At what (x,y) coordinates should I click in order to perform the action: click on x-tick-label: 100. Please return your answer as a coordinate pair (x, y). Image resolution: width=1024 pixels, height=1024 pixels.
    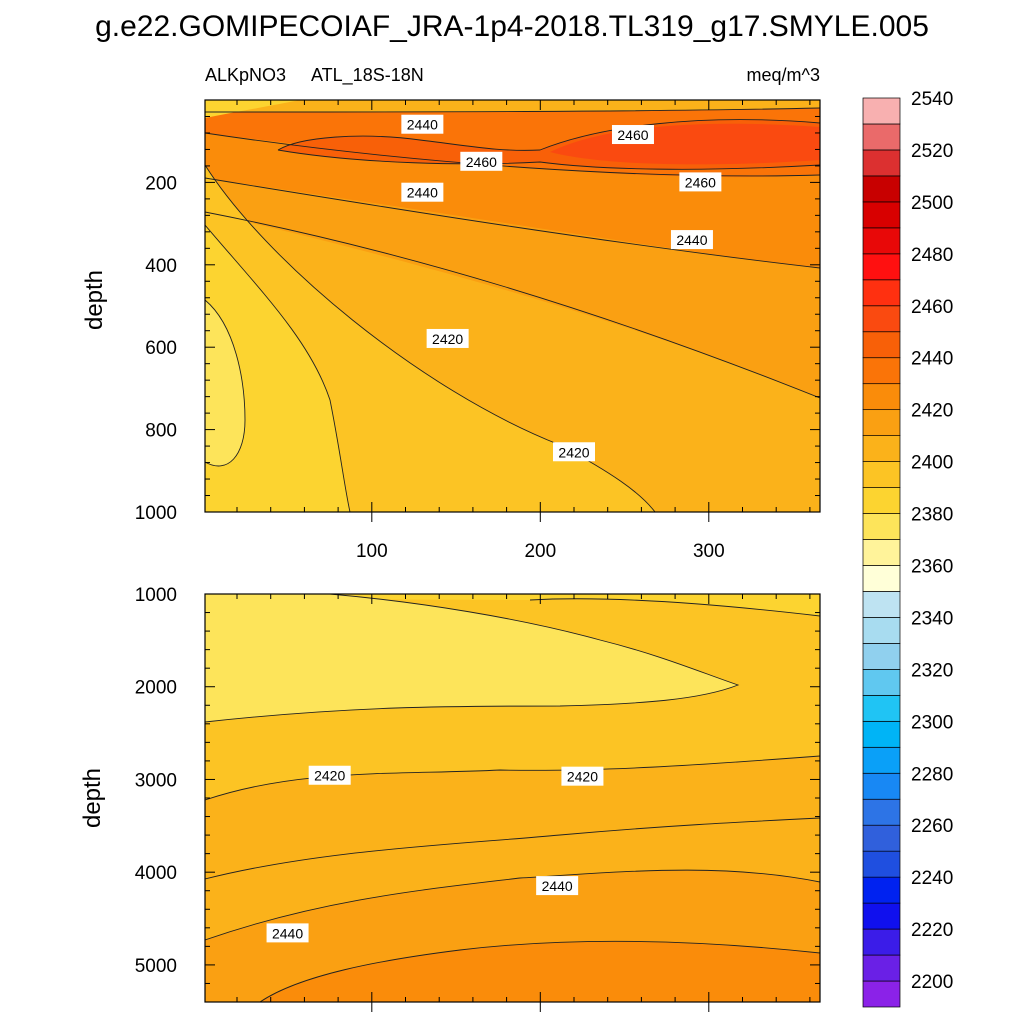
    Looking at the image, I should click on (372, 551).